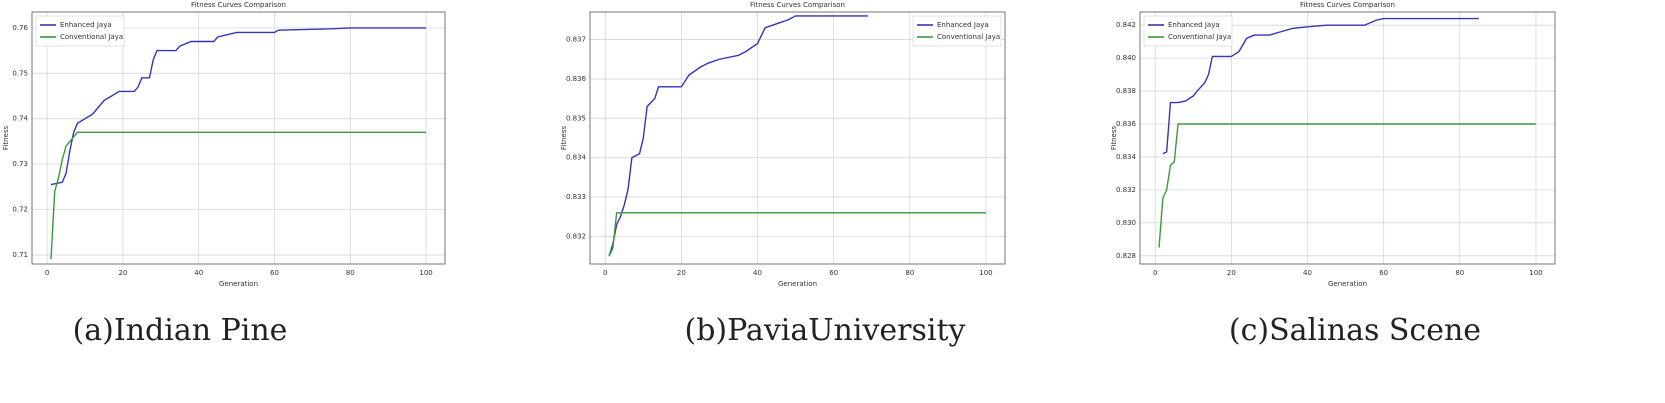  I want to click on y-tick-label: 0.833, so click(576, 197).